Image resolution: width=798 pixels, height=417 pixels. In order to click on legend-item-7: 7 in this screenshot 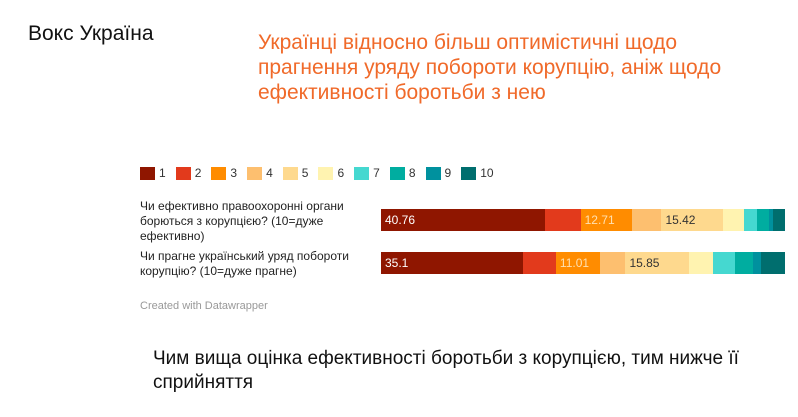, I will do `click(367, 173)`.